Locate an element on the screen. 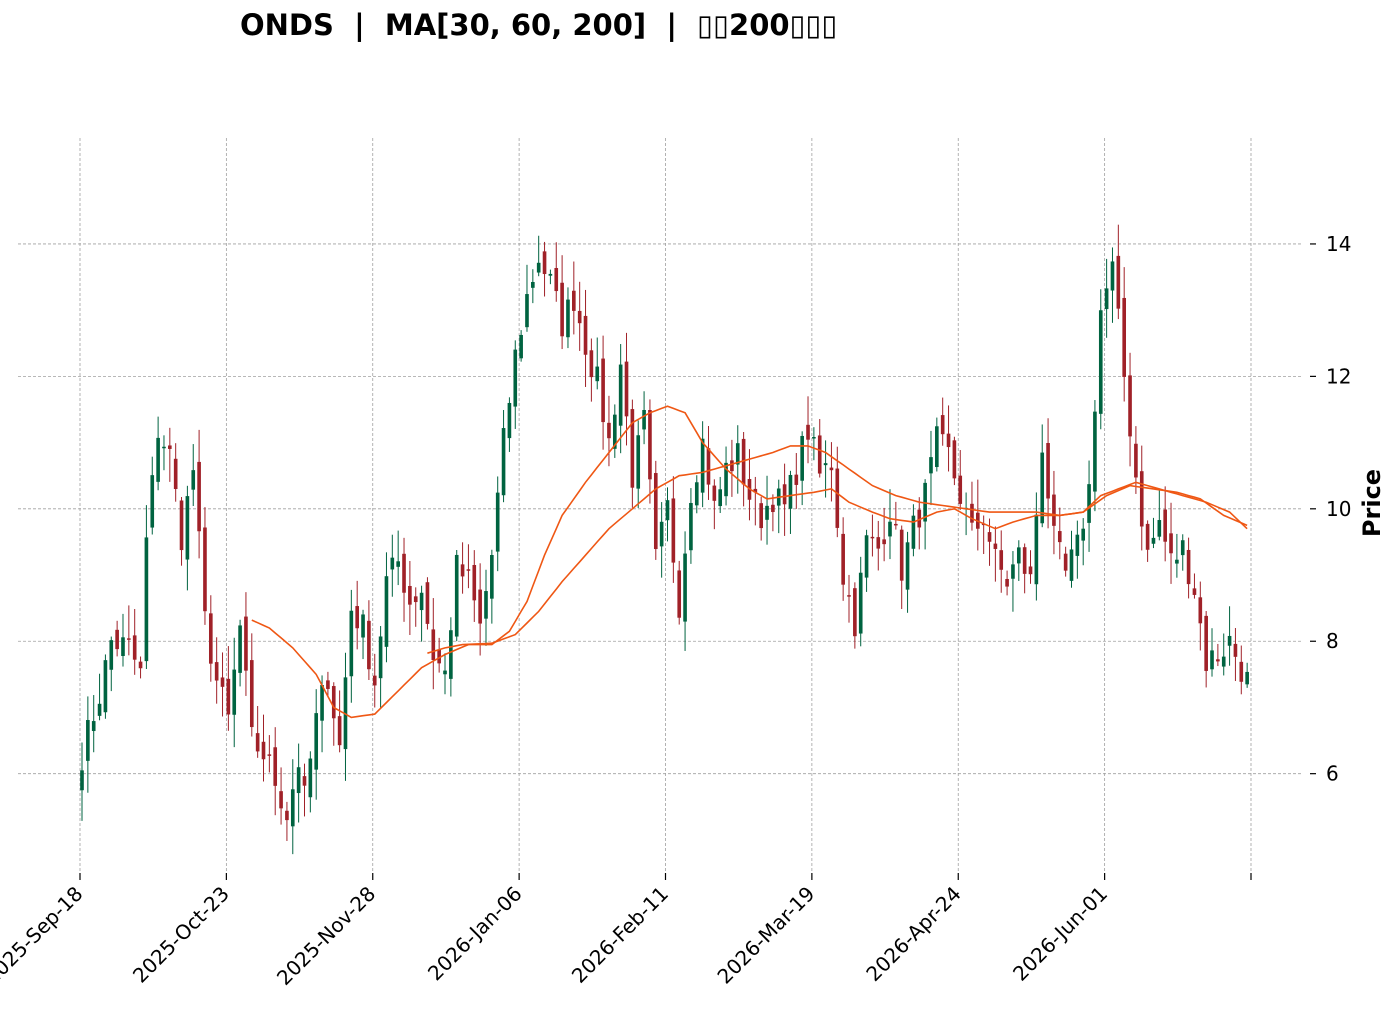 This screenshot has width=1399, height=1009. ma-line-ma60 is located at coordinates (837, 549).